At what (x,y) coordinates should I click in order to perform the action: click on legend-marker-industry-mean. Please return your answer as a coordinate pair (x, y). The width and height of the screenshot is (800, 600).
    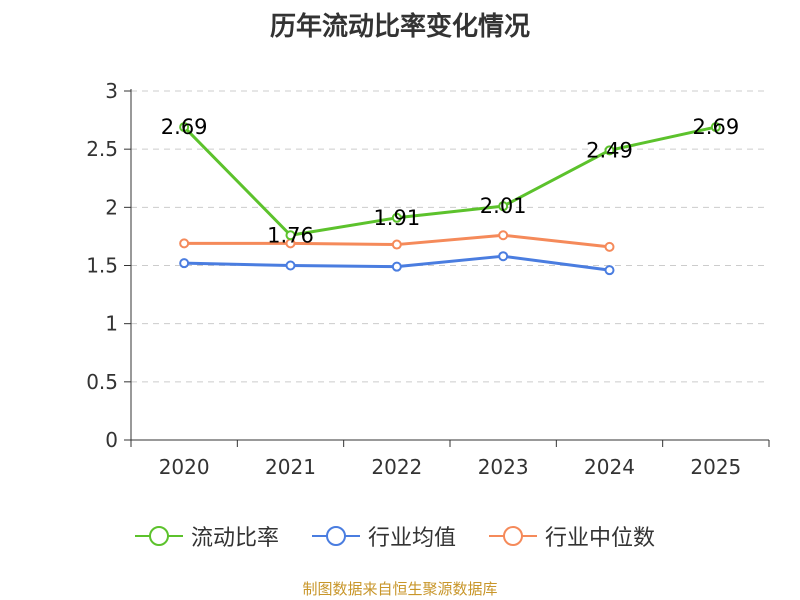
    Looking at the image, I should click on (336, 536).